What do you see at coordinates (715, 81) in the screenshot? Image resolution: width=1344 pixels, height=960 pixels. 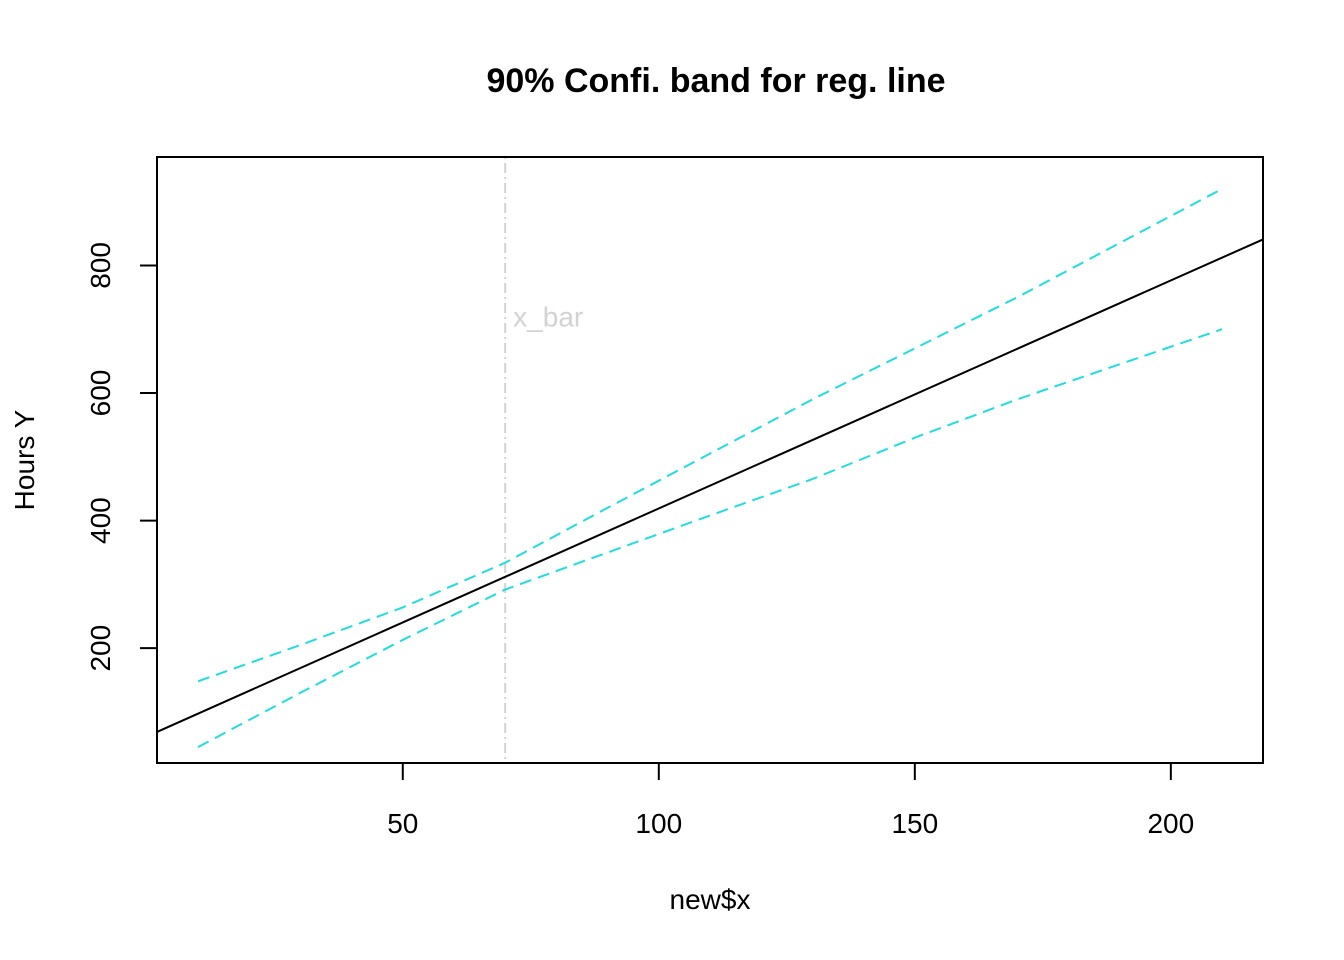 I see `chart-title: 90% Confi. band for reg. line` at bounding box center [715, 81].